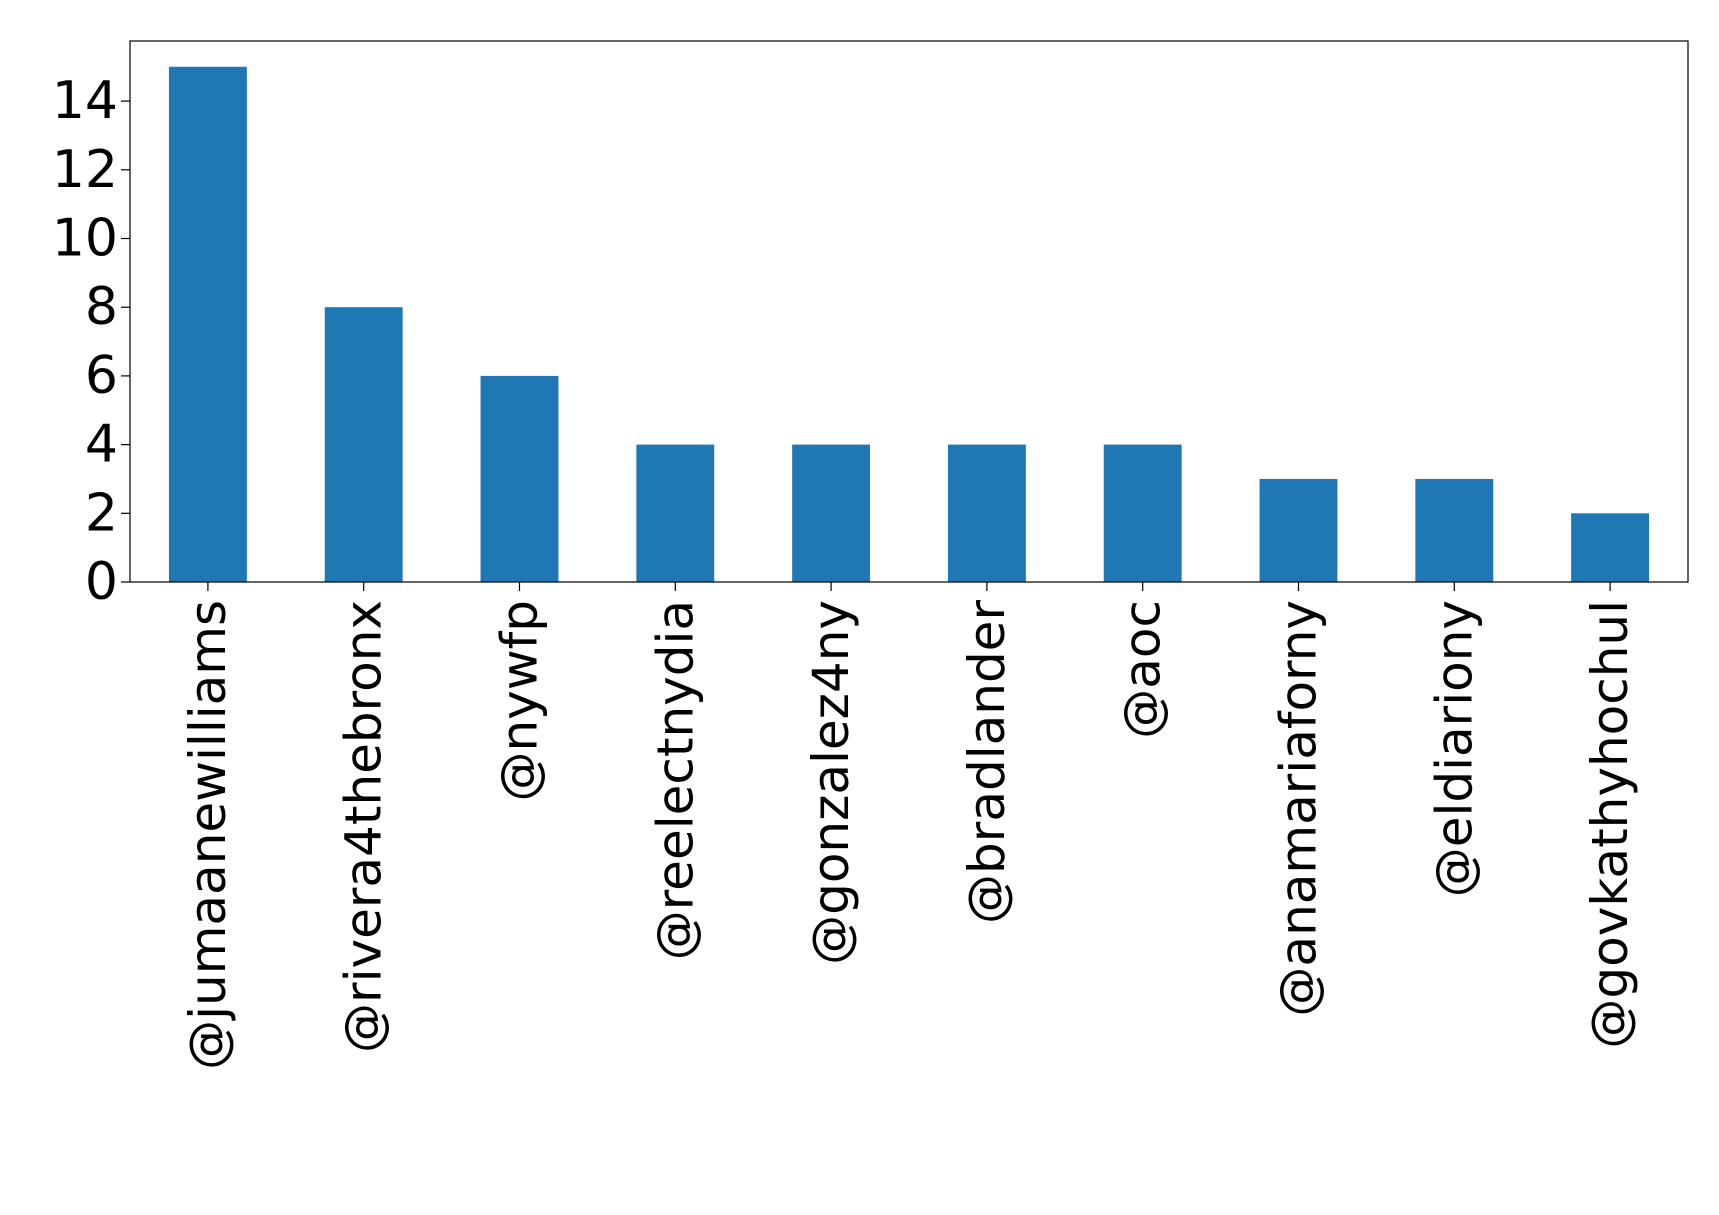 This screenshot has width=1719, height=1215. Describe the element at coordinates (101, 582) in the screenshot. I see `y-tick-label-0: 0` at that location.